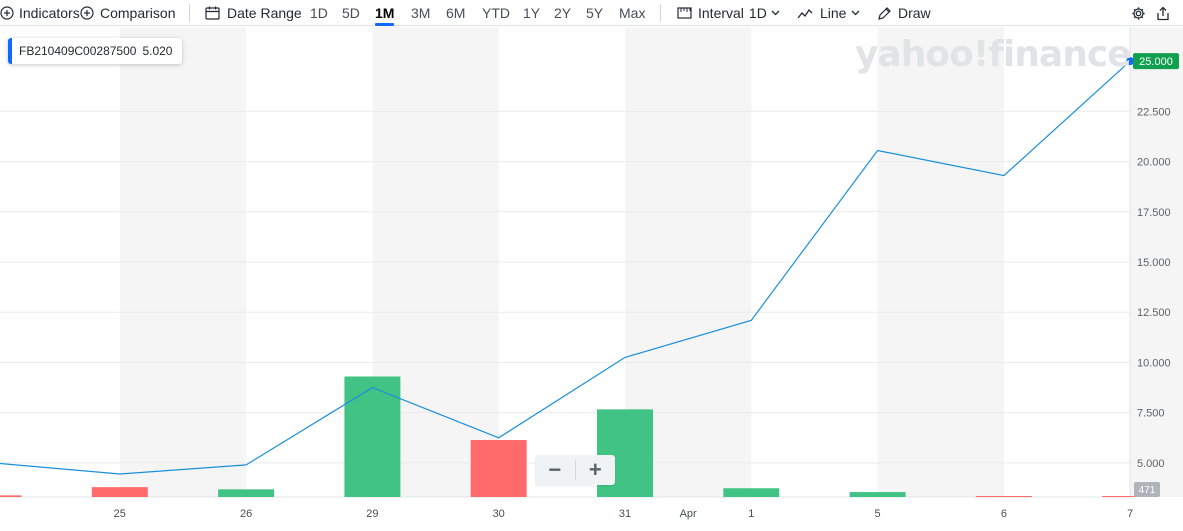  What do you see at coordinates (914, 13) in the screenshot?
I see `draw-label: Draw` at bounding box center [914, 13].